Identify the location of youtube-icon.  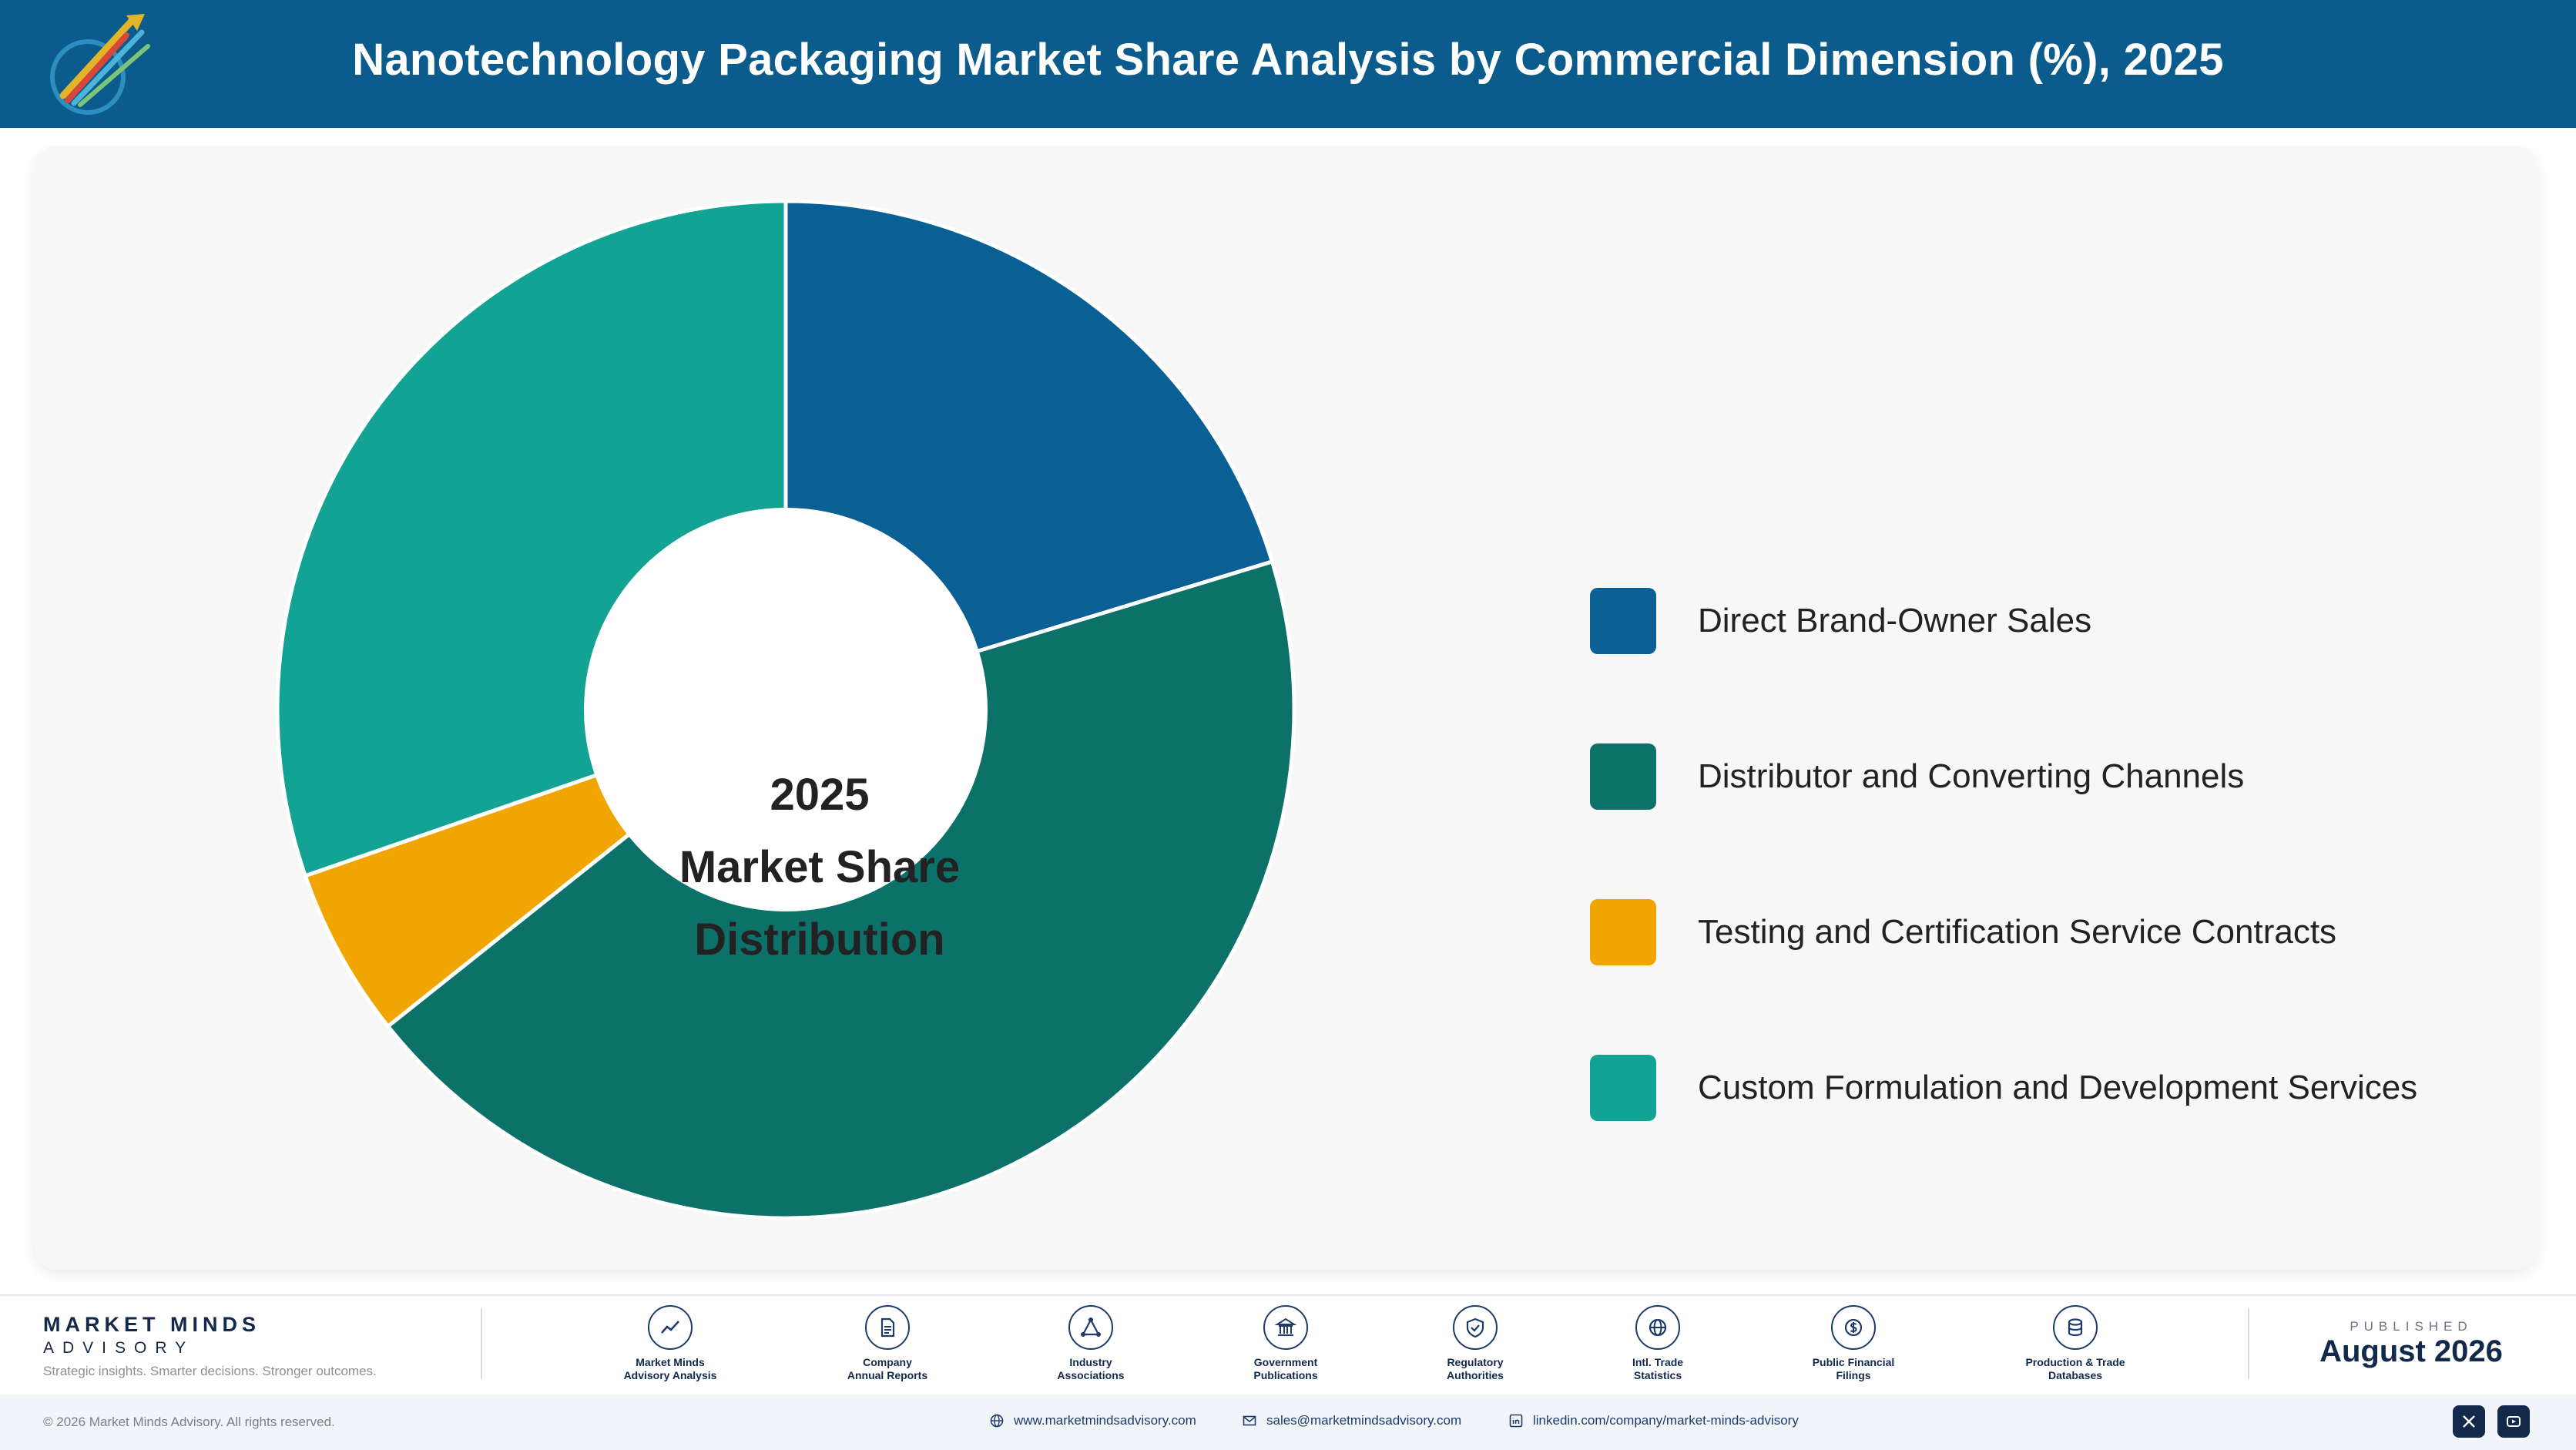
(2514, 1421).